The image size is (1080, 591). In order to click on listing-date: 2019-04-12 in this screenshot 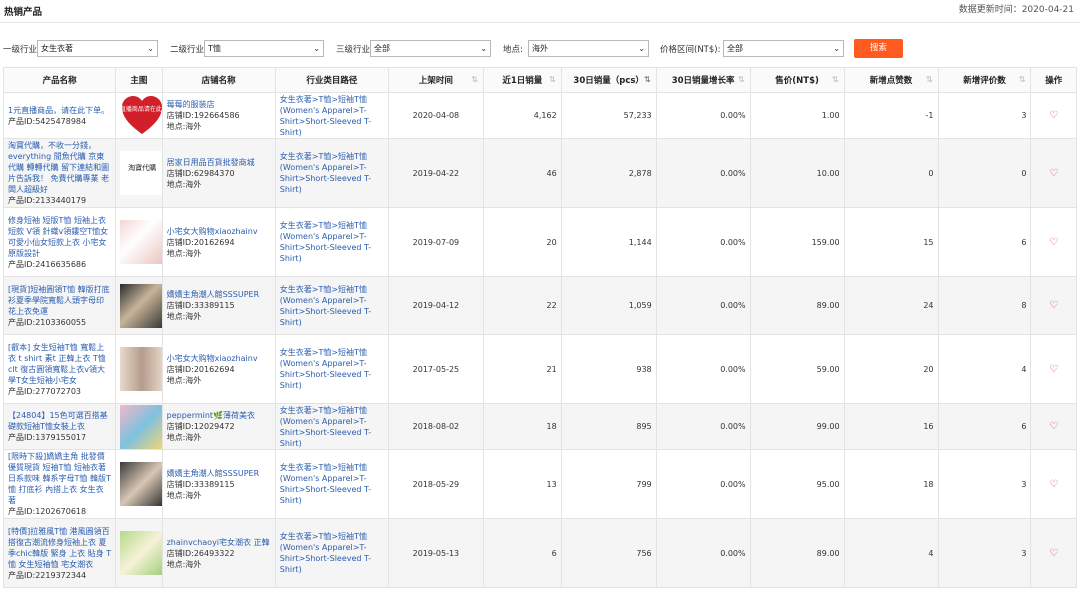, I will do `click(435, 305)`.